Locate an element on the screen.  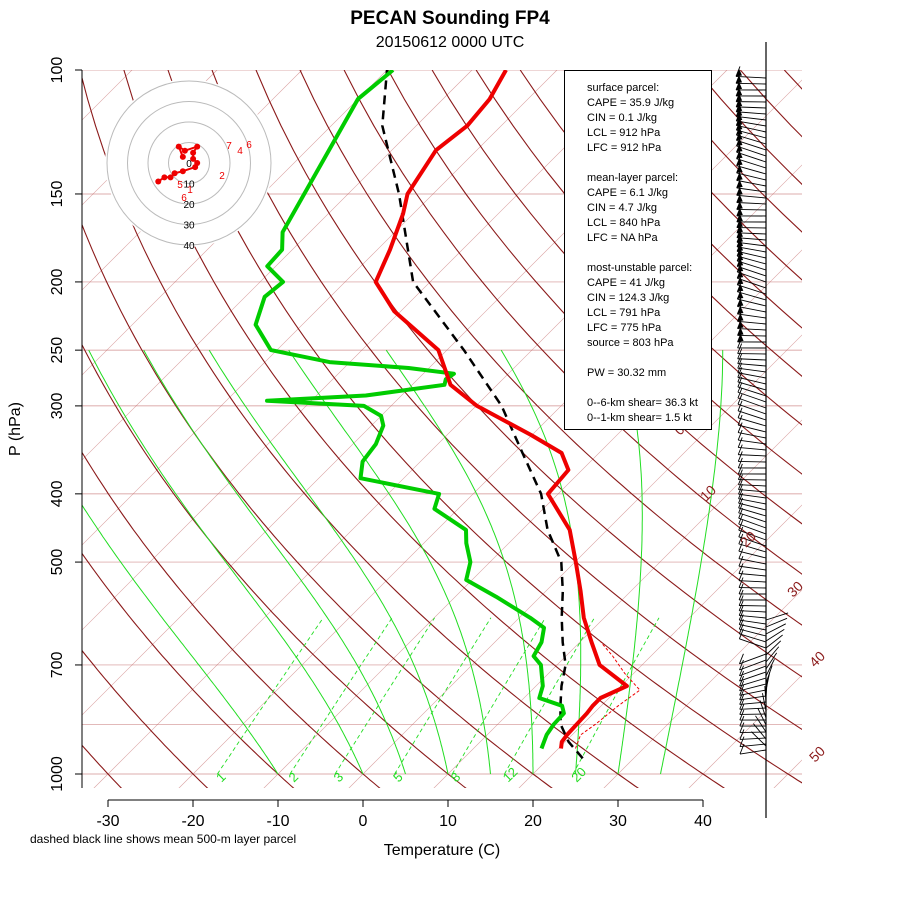
y-tick-label: 250 is located at coordinates (57, 350).